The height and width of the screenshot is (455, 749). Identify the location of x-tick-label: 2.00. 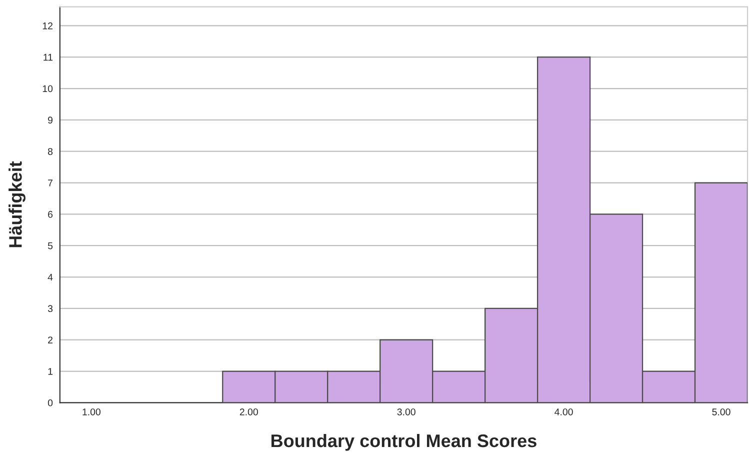
(249, 412).